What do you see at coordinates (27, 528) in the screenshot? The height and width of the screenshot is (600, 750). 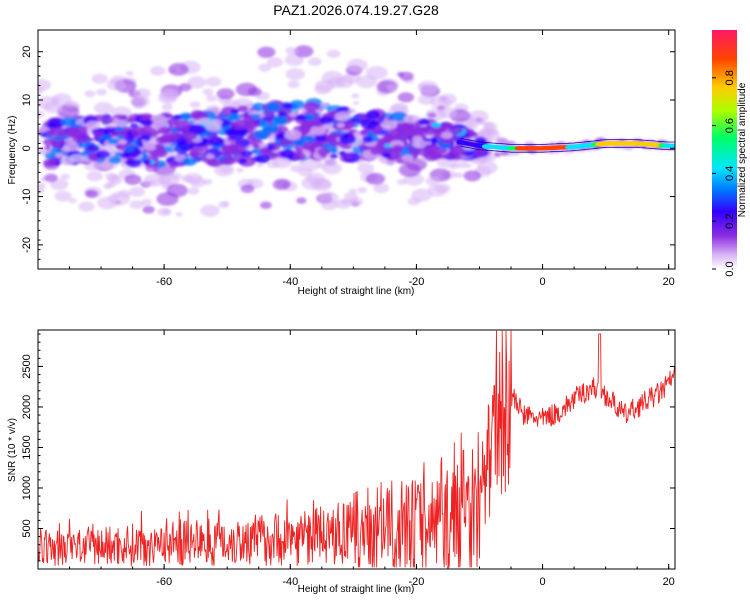 I see `y-tick-label: 500` at bounding box center [27, 528].